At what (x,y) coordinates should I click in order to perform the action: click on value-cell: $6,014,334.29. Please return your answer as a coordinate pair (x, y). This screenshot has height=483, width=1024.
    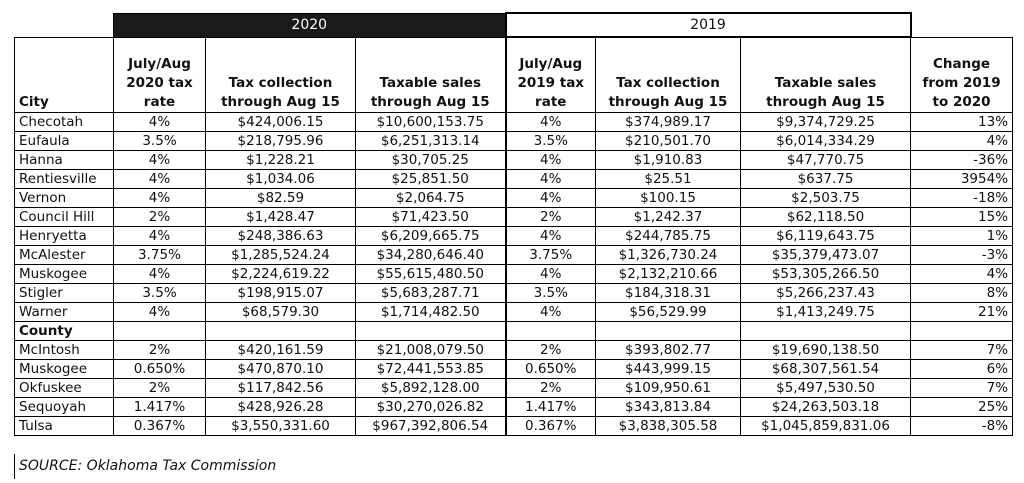
    Looking at the image, I should click on (825, 141).